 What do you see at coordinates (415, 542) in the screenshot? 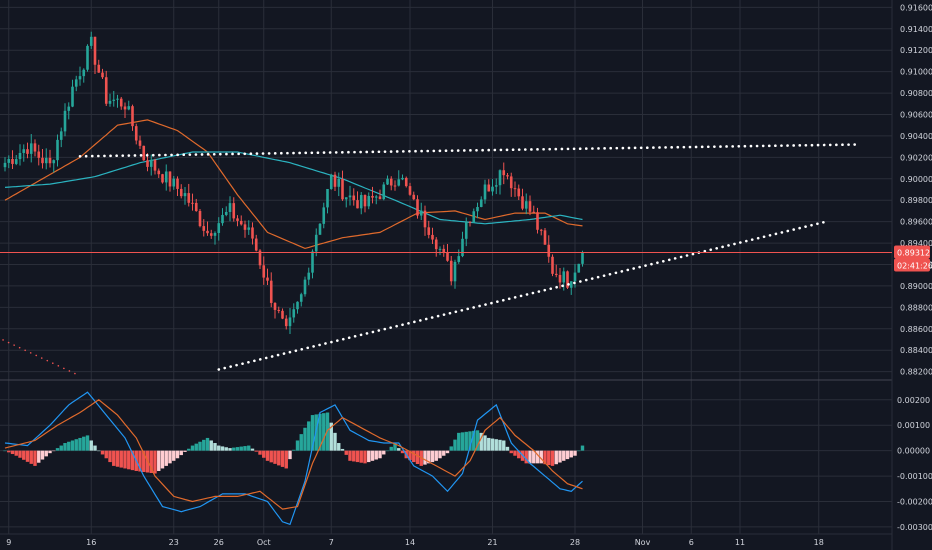
I see `time-axis: 9 16 23 26 Oct 7 14 21 28 Nov 6 11 18` at bounding box center [415, 542].